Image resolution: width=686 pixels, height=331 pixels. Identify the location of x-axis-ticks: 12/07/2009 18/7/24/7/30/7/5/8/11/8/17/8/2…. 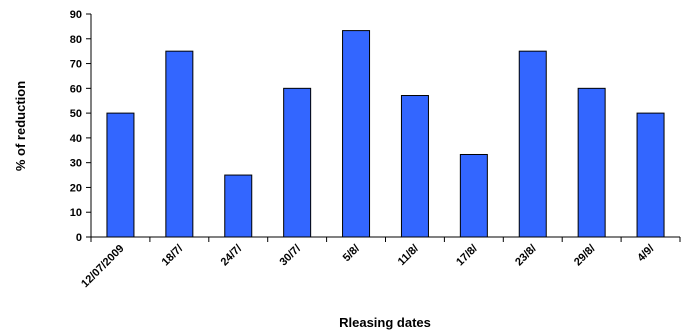
(380, 263).